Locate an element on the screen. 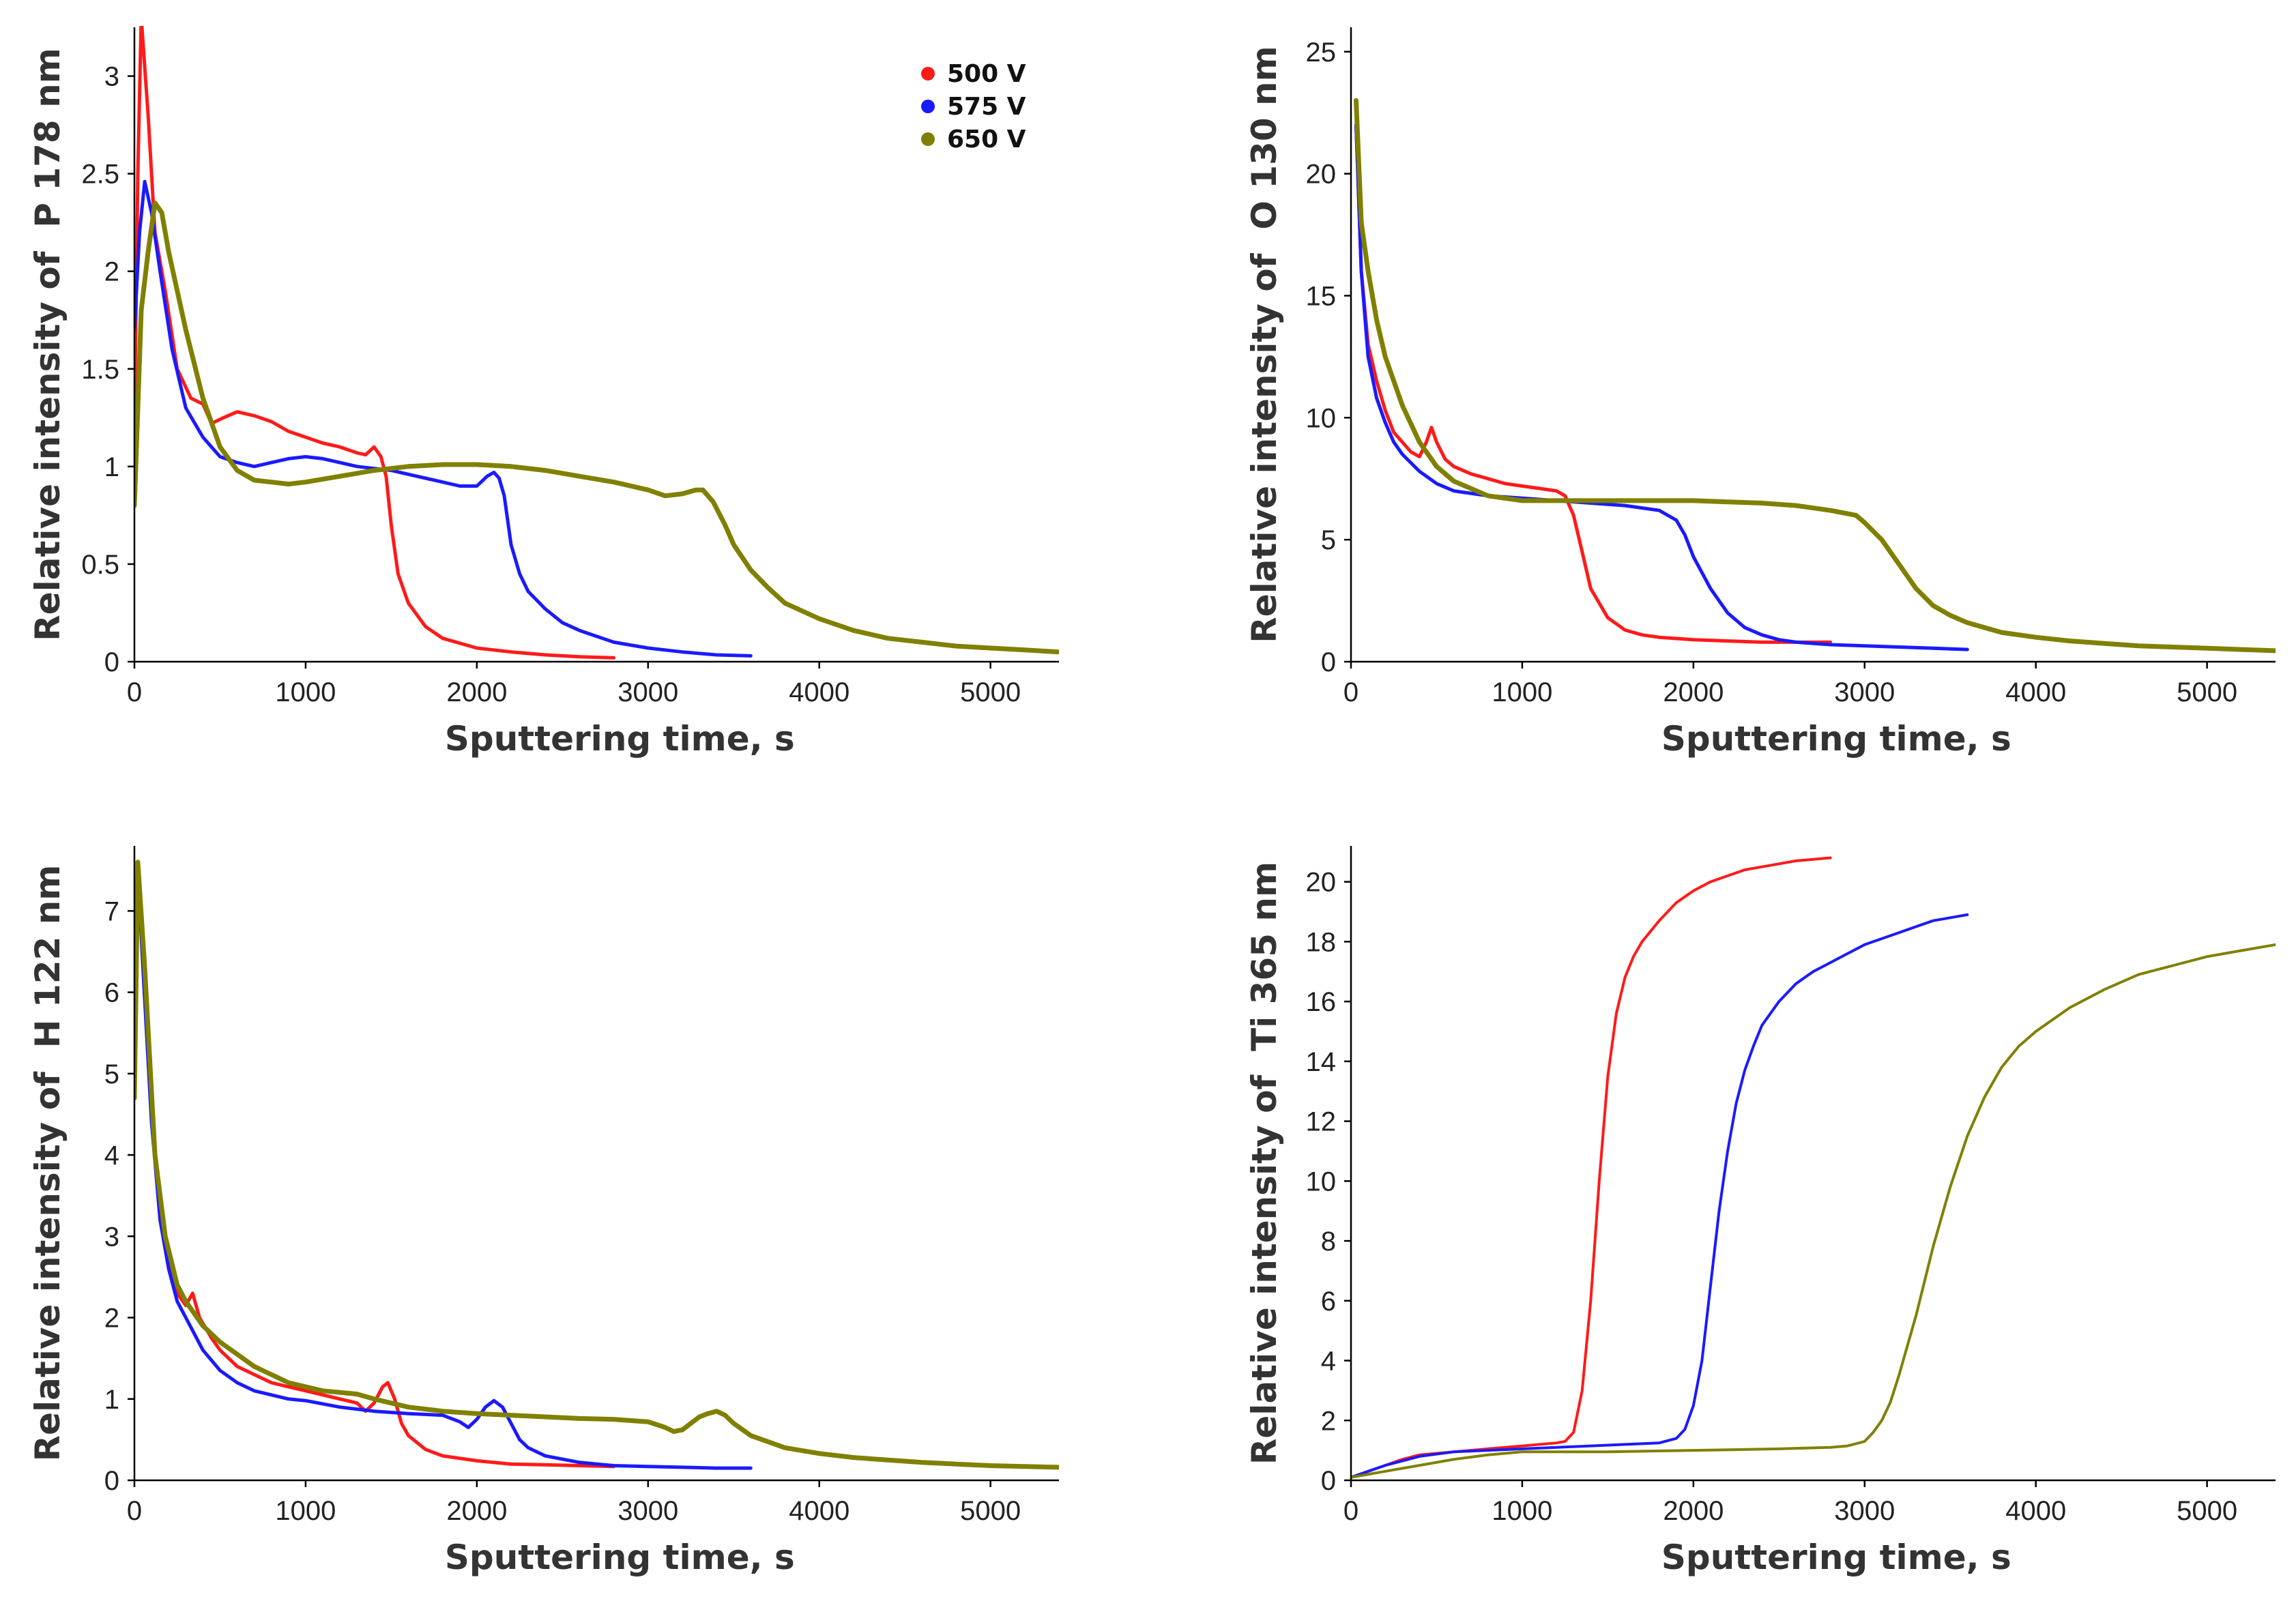 The height and width of the screenshot is (1599, 2296). y-tick-label: 14 is located at coordinates (1321, 1062).